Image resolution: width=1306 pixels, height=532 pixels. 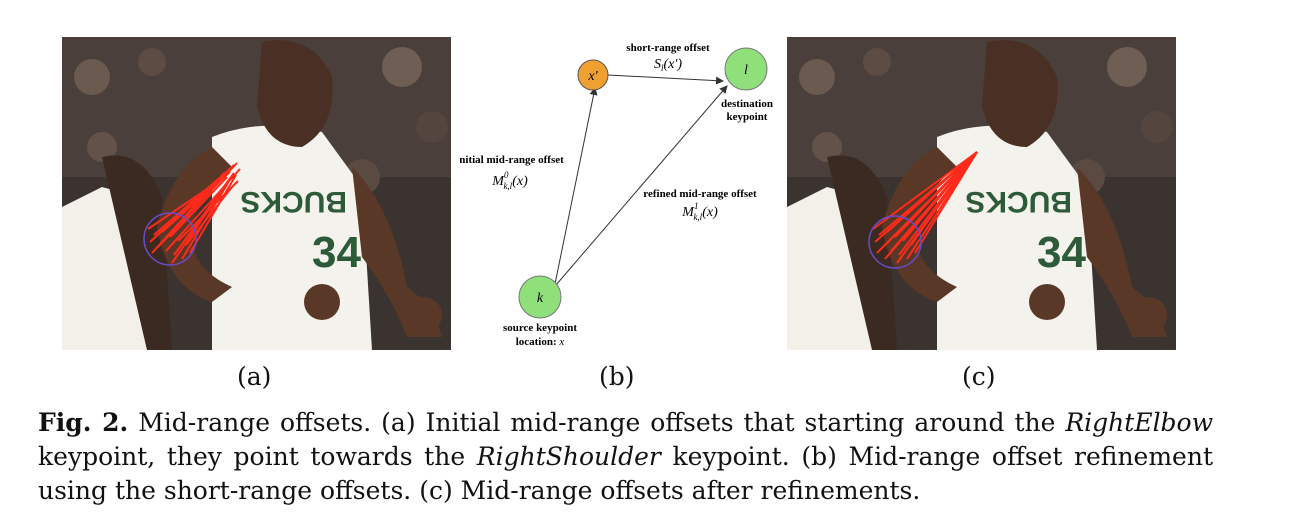 I want to click on x-prime-label: x′, so click(x=592, y=76).